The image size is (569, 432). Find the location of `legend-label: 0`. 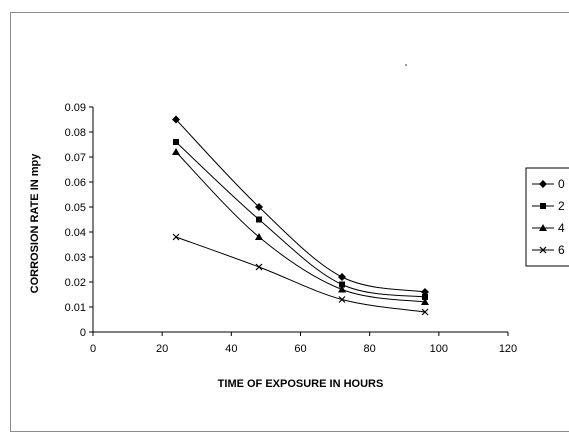

legend-label: 0 is located at coordinates (561, 184).